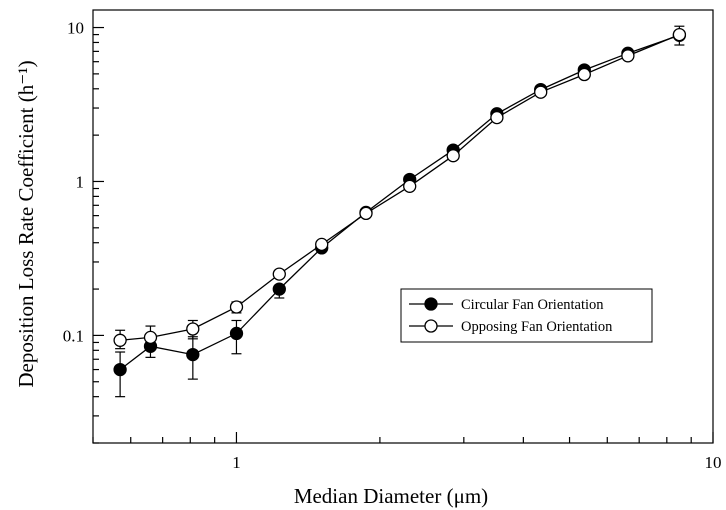 The width and height of the screenshot is (726, 510). Describe the element at coordinates (26, 223) in the screenshot. I see `y-axis-title: Deposition Loss Rate Coefficient (h⁻¹)` at that location.